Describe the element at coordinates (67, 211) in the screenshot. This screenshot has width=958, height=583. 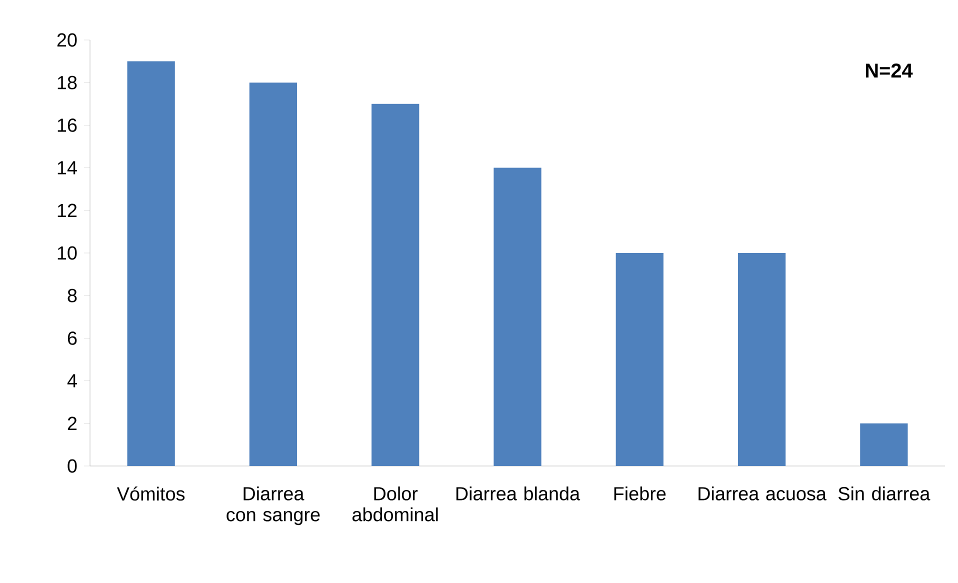
I see `y-tick-label: 12` at that location.